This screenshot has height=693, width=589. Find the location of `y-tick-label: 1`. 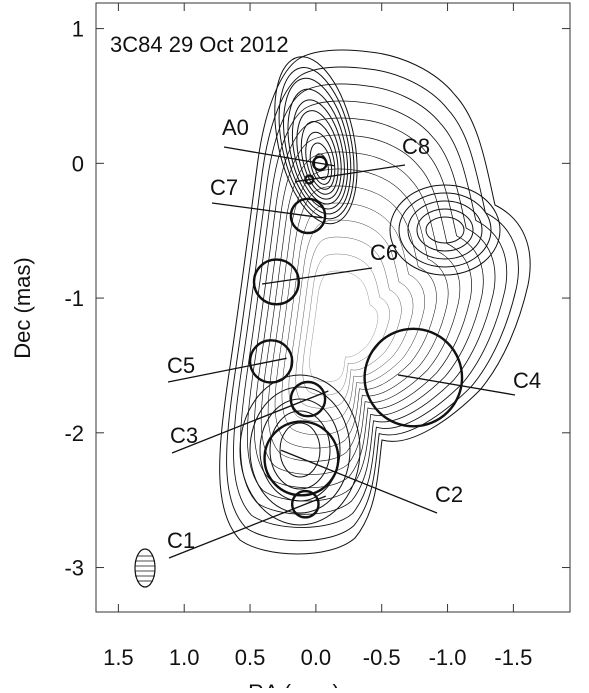

y-tick-label: 1 is located at coordinates (78, 29).